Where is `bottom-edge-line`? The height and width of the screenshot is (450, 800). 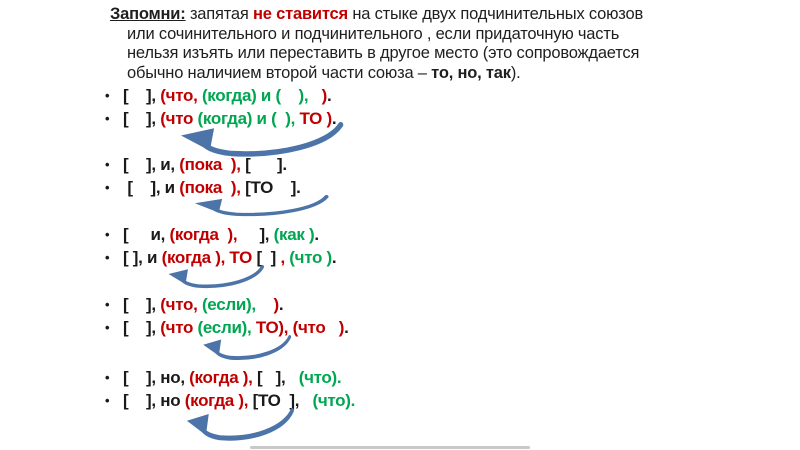 bottom-edge-line is located at coordinates (390, 447).